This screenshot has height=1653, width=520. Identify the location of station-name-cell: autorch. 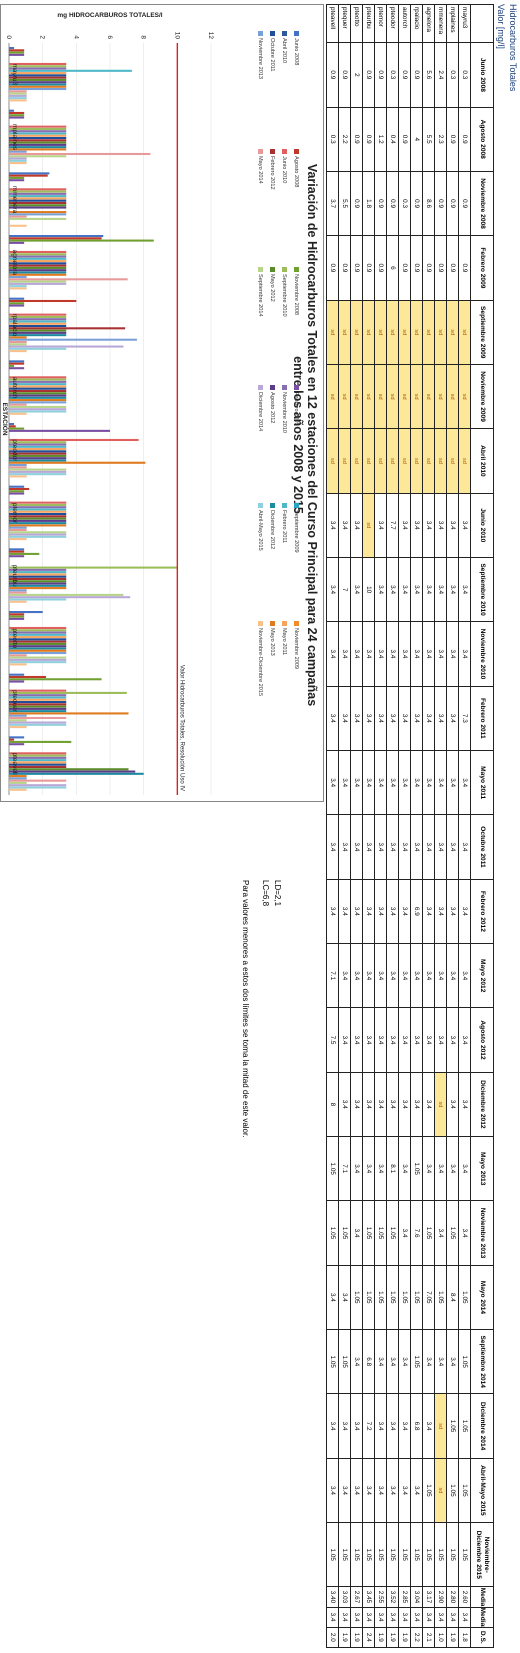
(404, 23).